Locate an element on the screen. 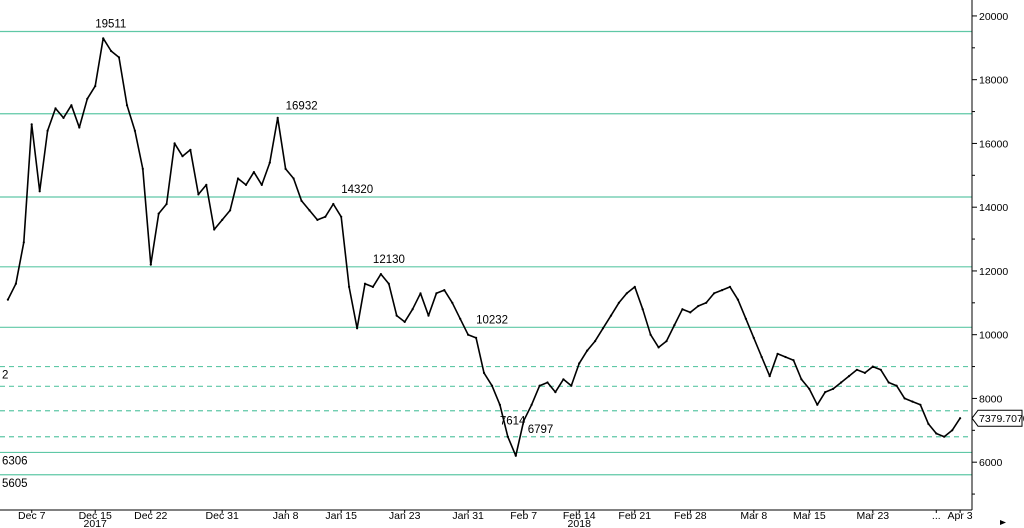  scroll-arrow-icon is located at coordinates (1003, 522).